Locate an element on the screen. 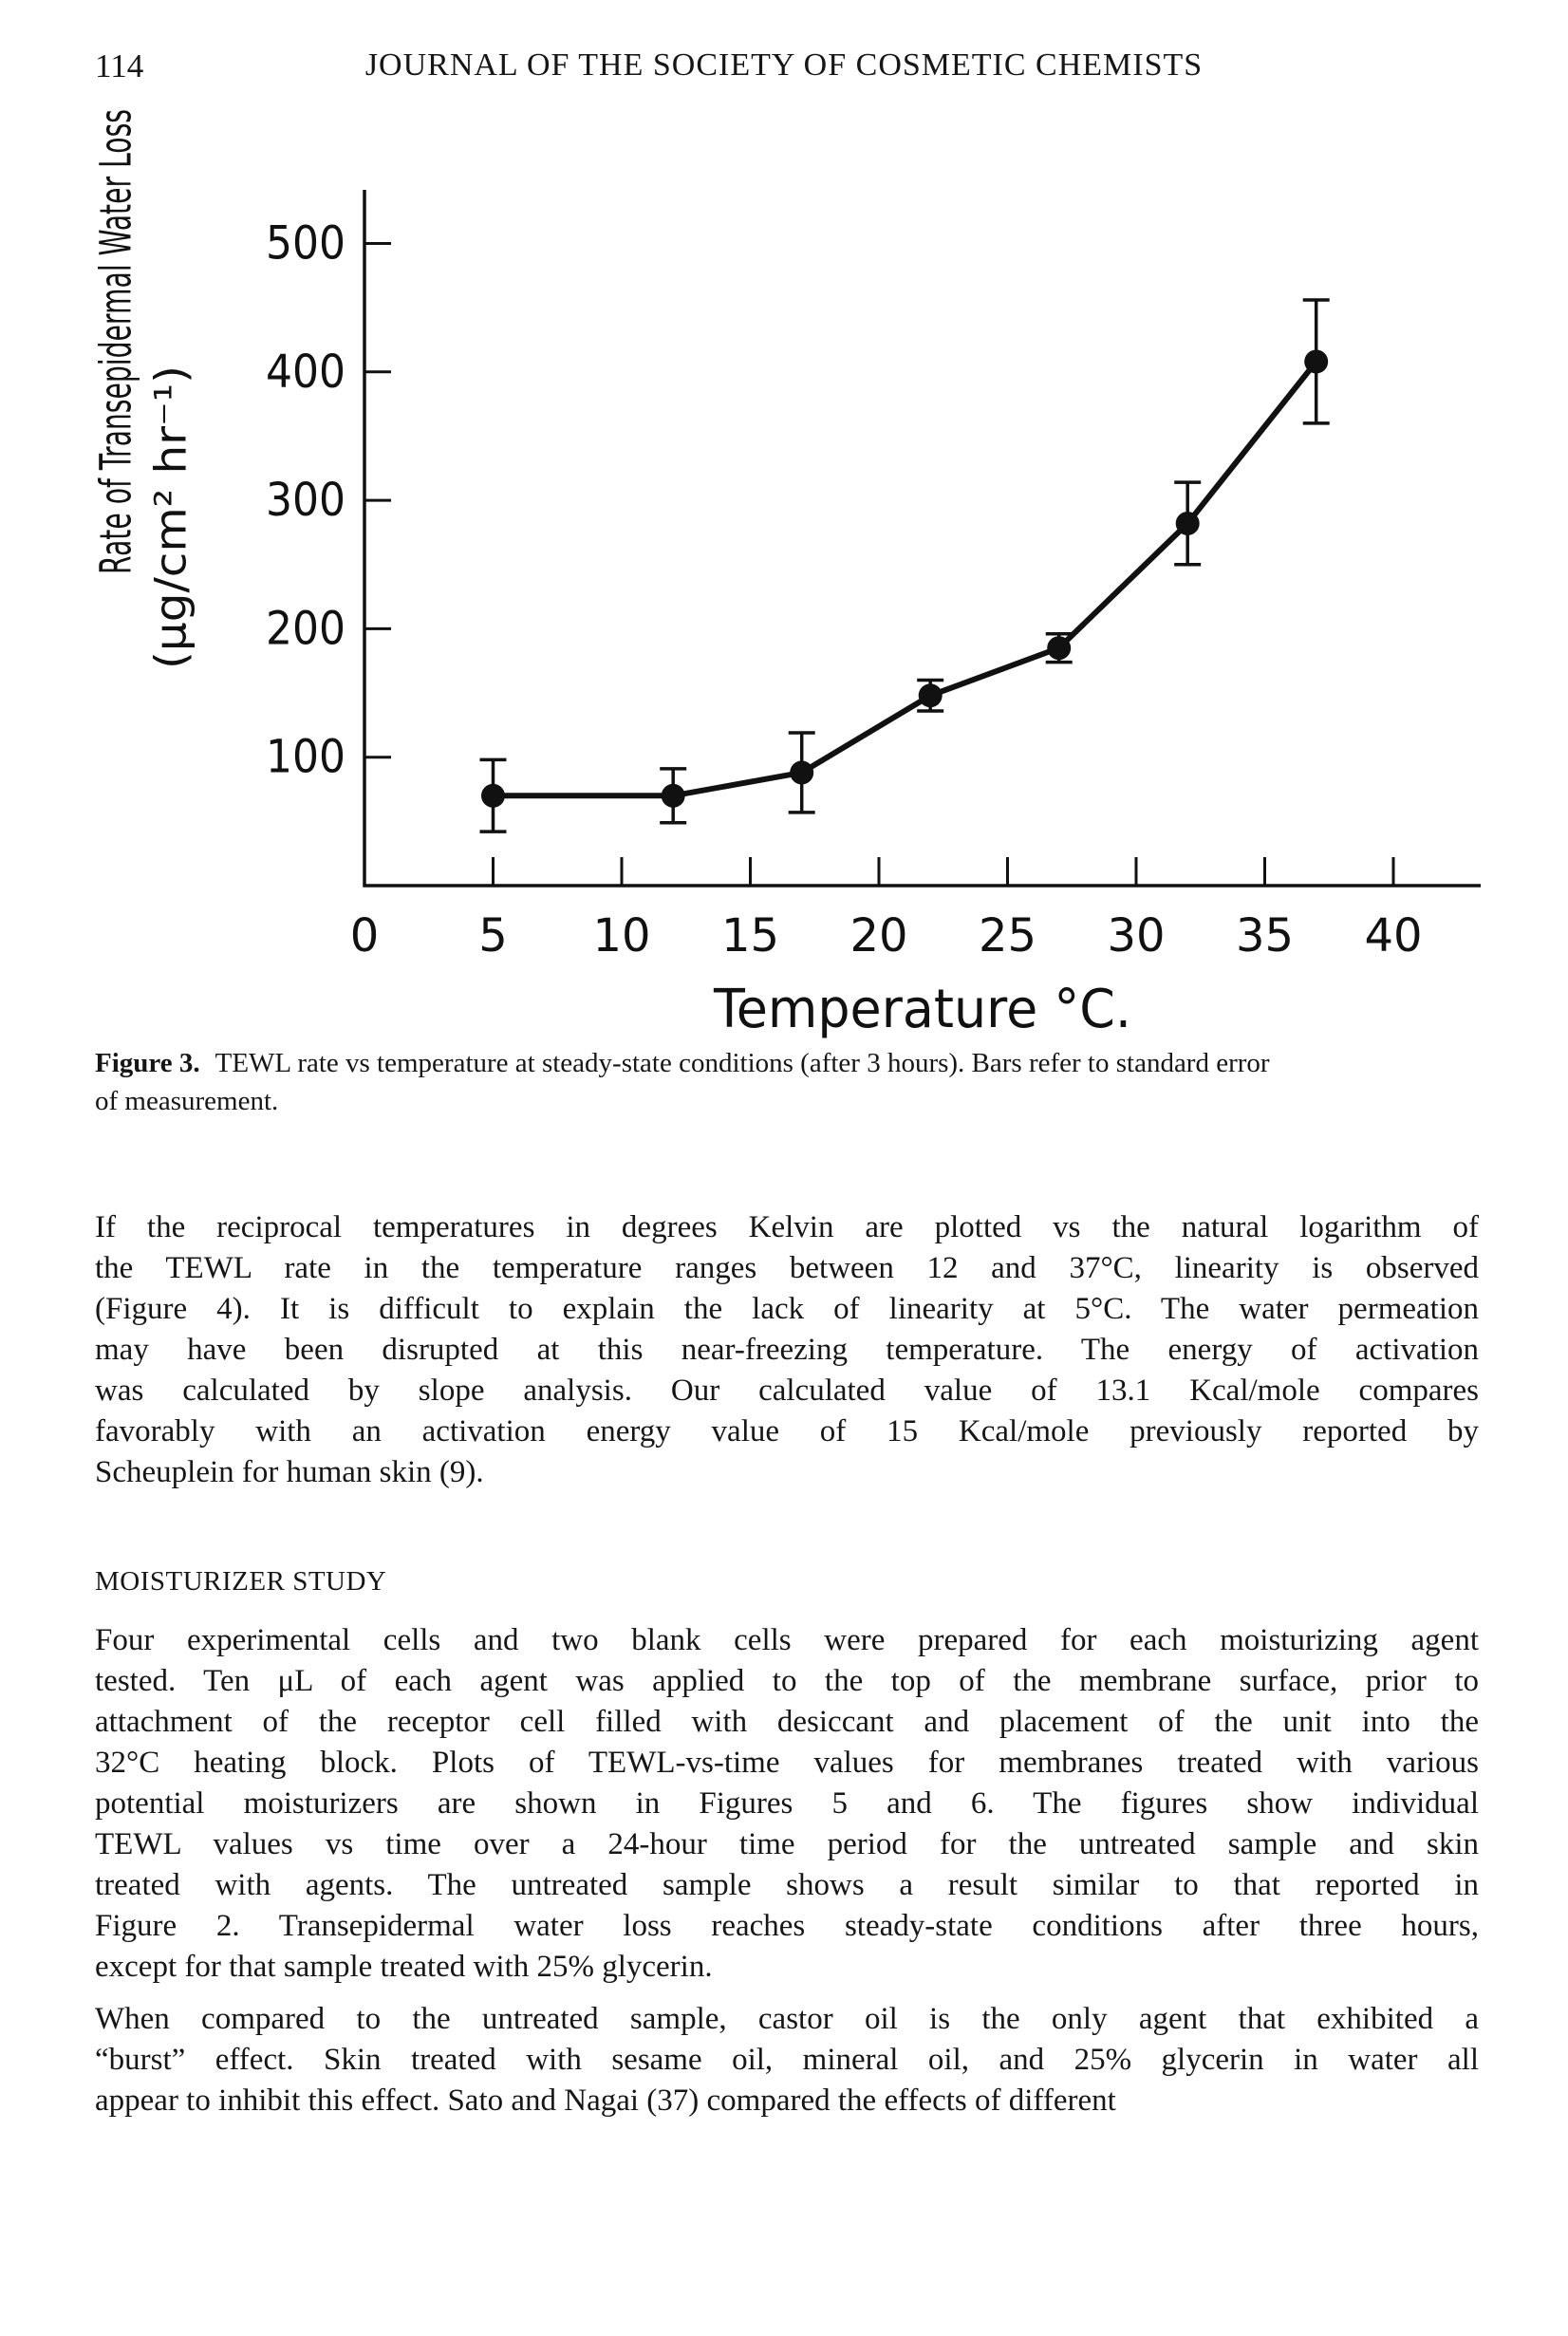  data-line is located at coordinates (906, 579).